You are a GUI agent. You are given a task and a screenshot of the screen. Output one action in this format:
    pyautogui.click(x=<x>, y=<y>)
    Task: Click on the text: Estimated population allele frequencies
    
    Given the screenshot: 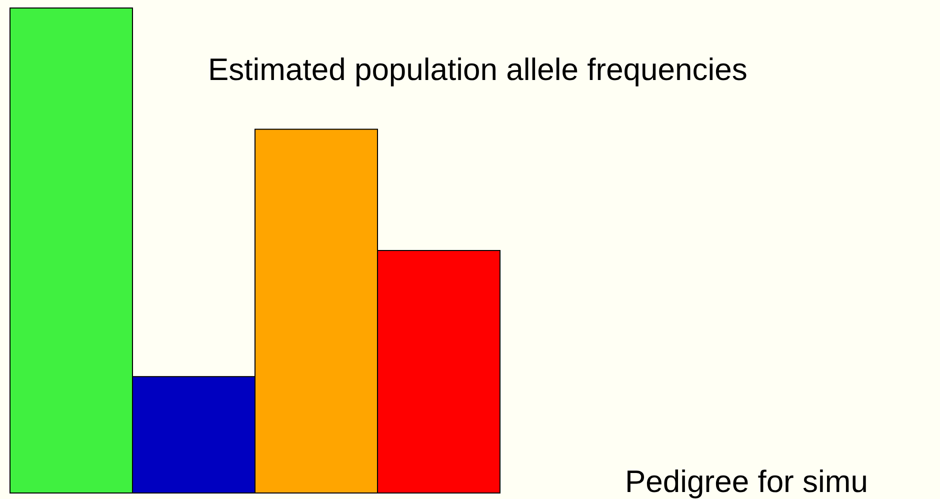 What is the action you would take?
    pyautogui.click(x=478, y=69)
    